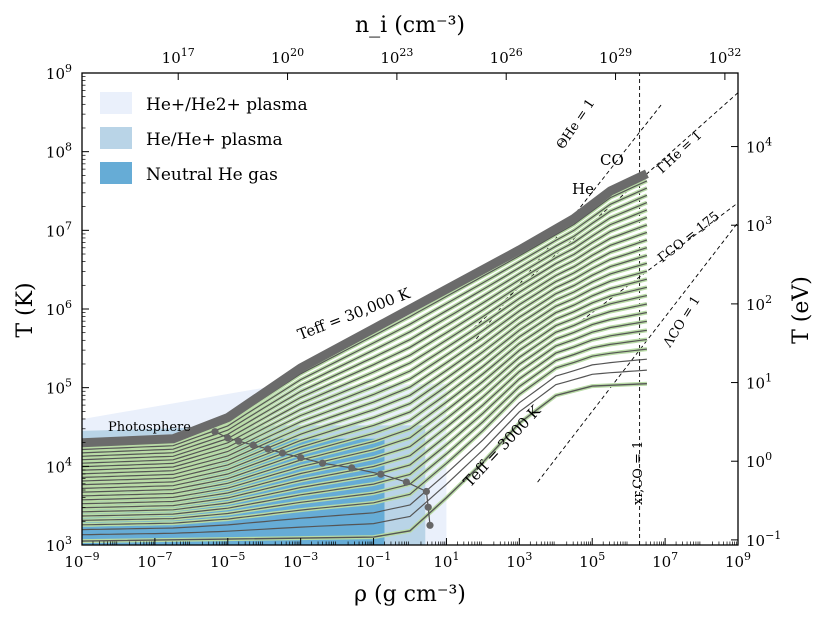 The image size is (831, 619). I want to click on legend-label-he-plus-plasma: He+/He2+ plasma, so click(227, 105).